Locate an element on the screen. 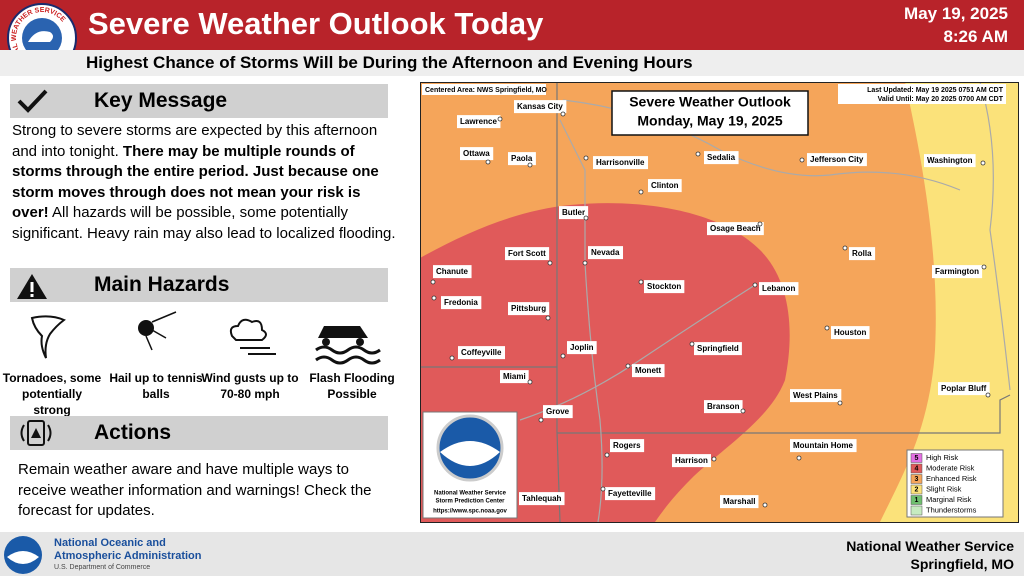  city-label: Branson is located at coordinates (723, 406).